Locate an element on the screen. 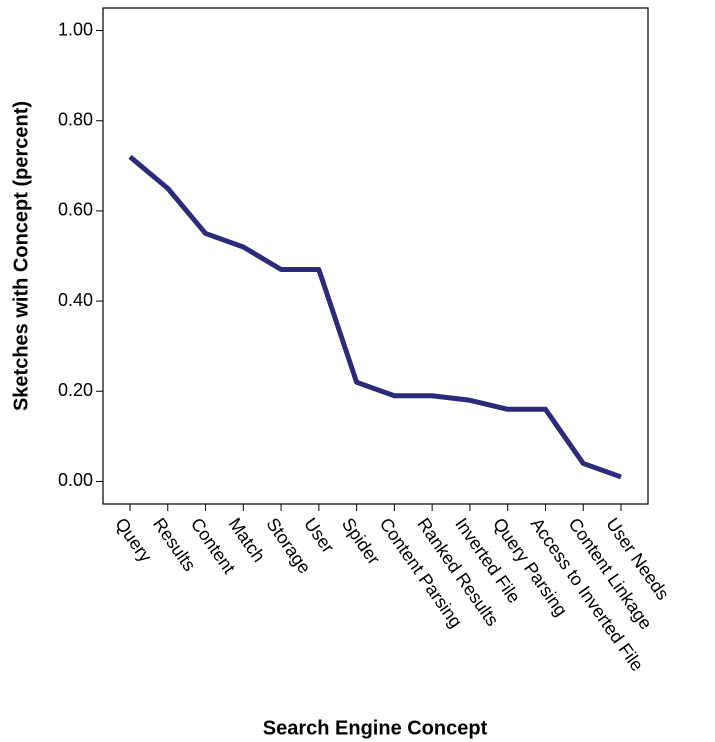  y-tick-label: 1.00 is located at coordinates (75, 29).